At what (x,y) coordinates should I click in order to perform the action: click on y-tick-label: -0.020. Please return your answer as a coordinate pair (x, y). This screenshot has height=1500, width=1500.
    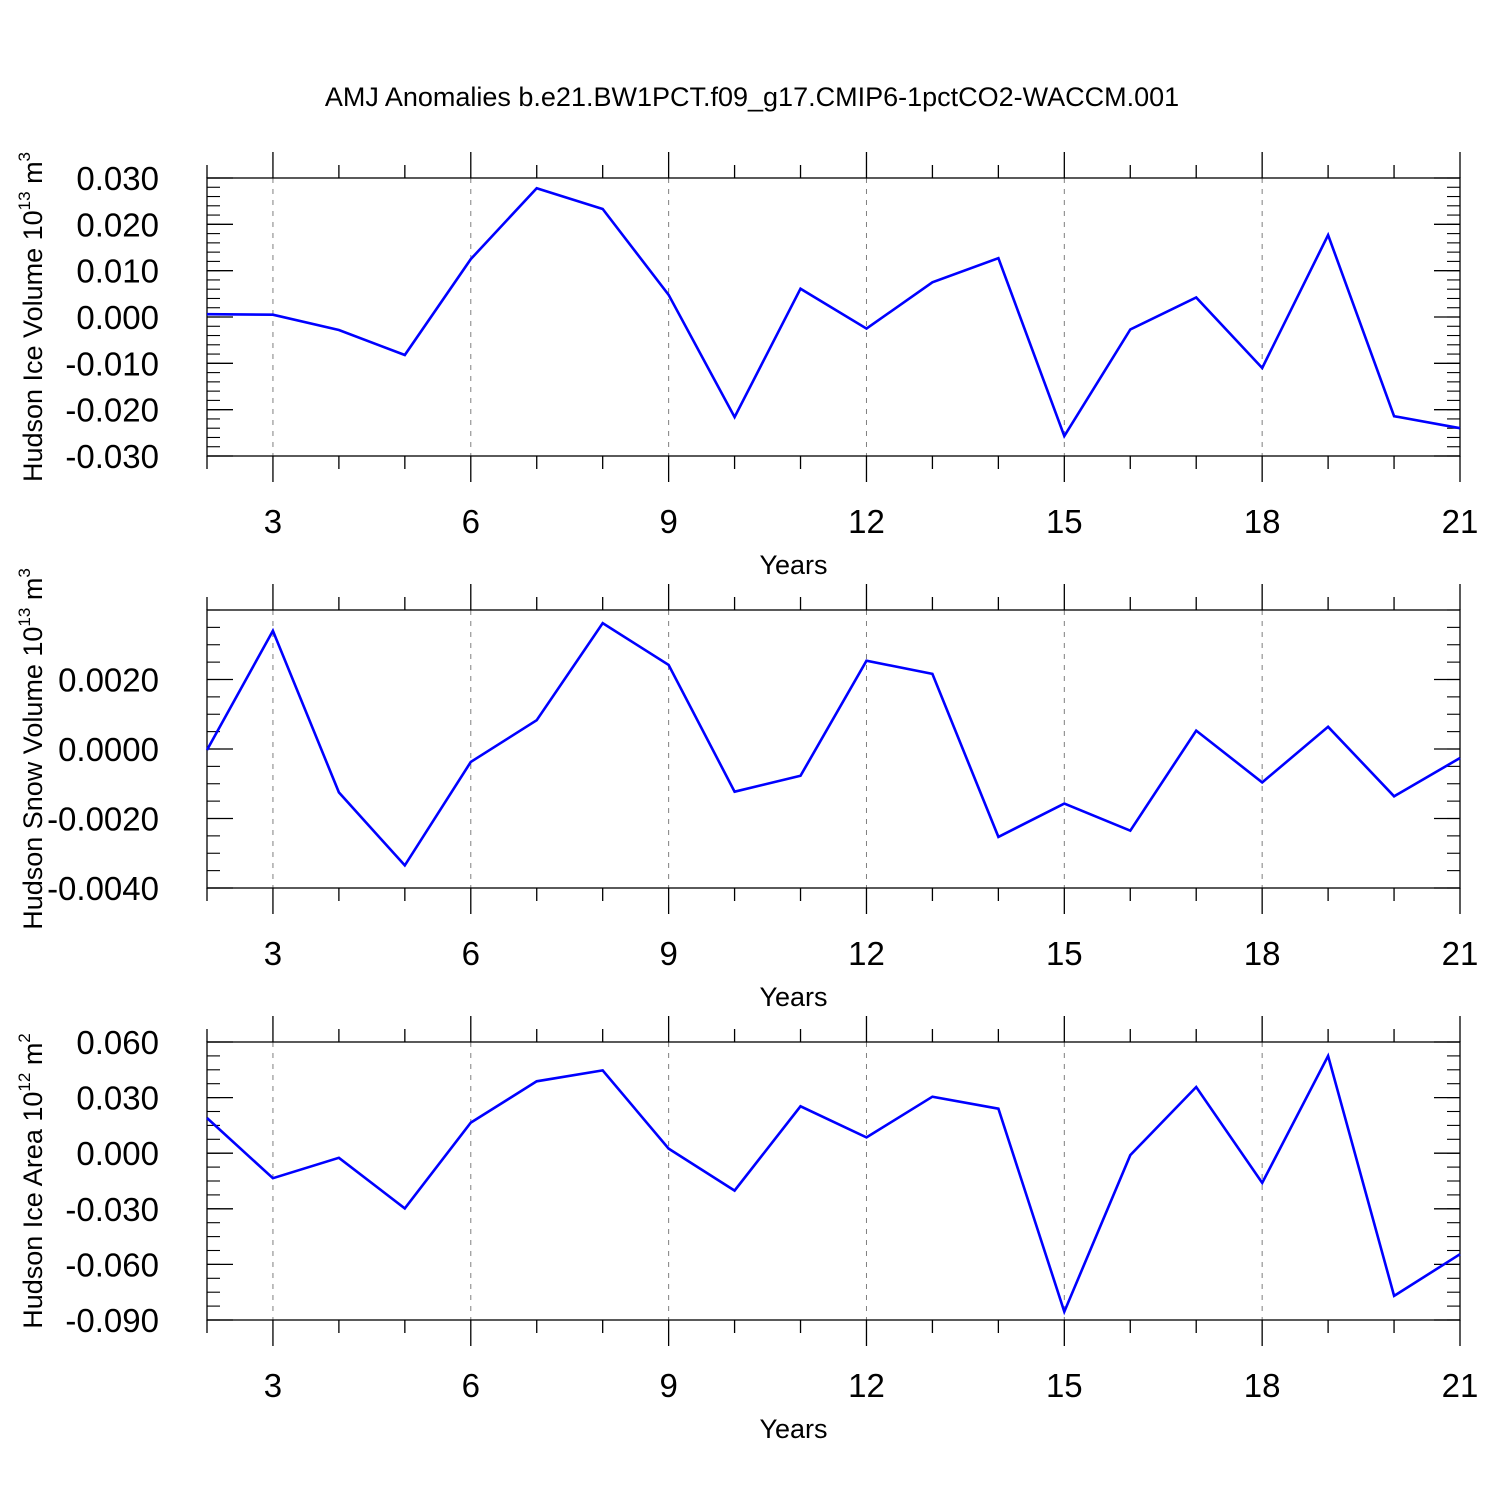
    Looking at the image, I should click on (112, 410).